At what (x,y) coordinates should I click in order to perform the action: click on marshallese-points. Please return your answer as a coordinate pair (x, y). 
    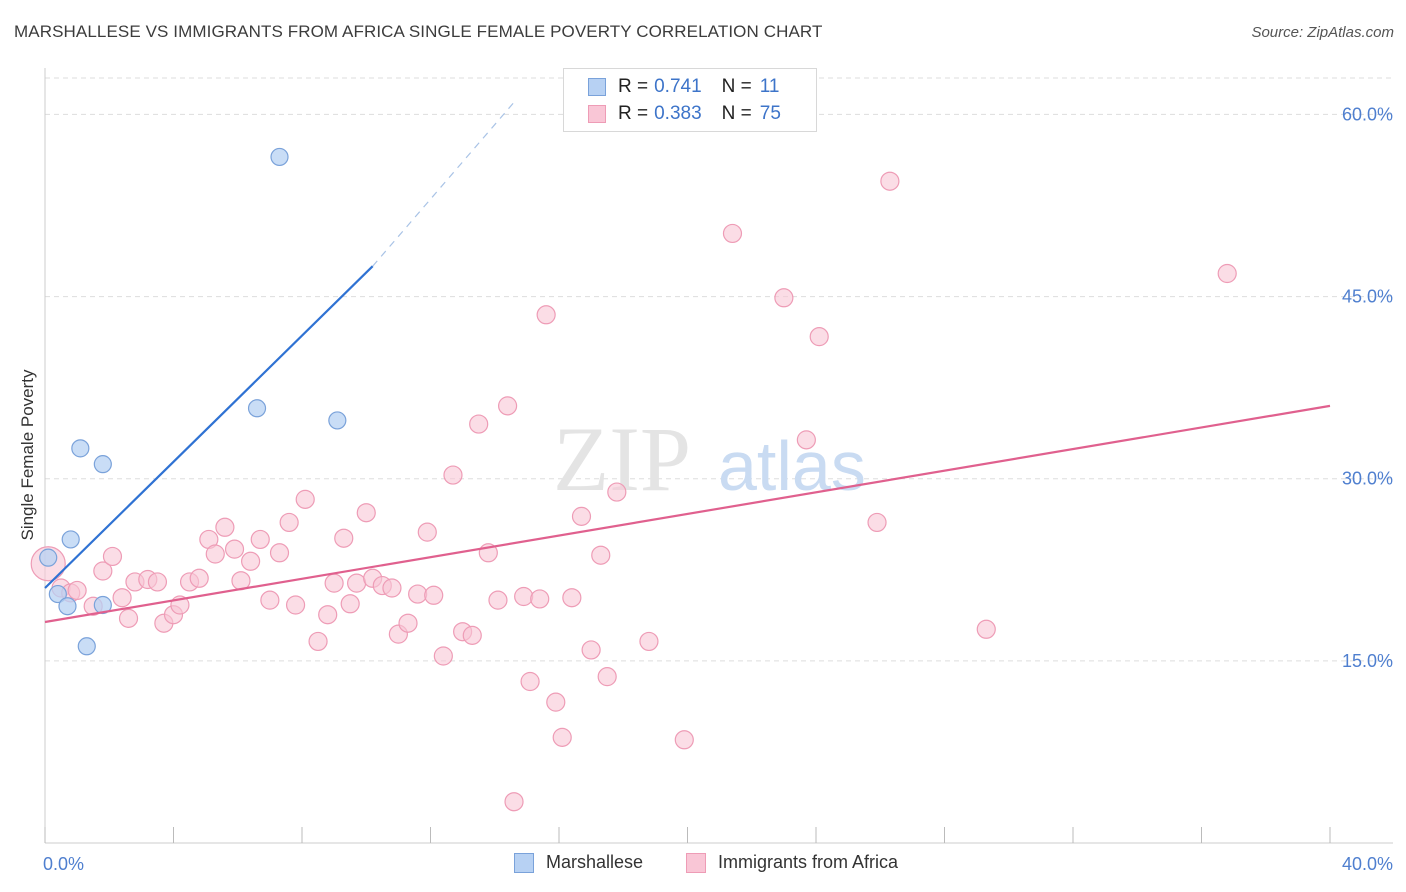
    Looking at the image, I should click on (193, 401).